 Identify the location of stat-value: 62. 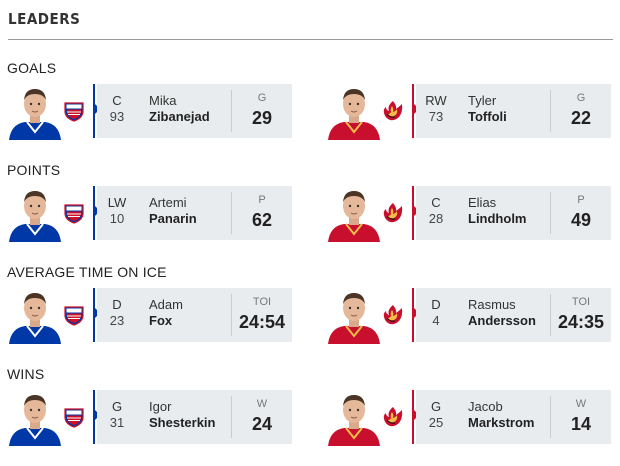
(262, 220).